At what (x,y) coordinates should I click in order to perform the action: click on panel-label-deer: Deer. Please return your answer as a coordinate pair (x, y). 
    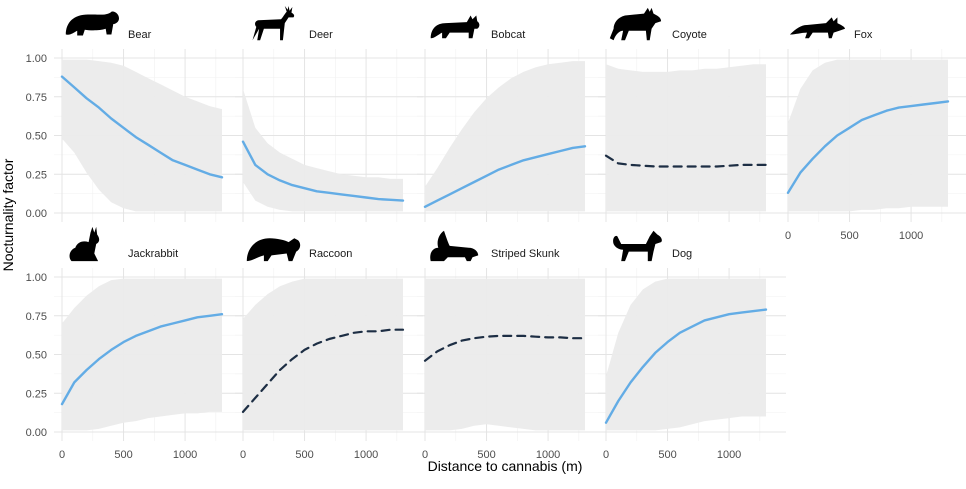
    Looking at the image, I should click on (321, 35).